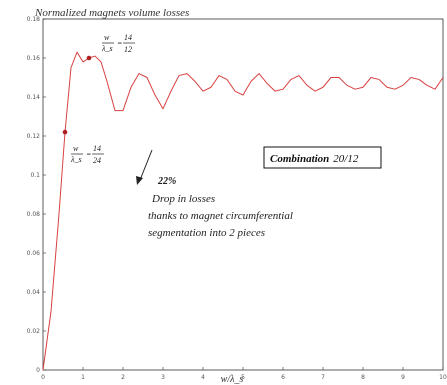  Describe the element at coordinates (220, 216) in the screenshot. I see `drop-text-2: thanks to magnet circumferential` at that location.